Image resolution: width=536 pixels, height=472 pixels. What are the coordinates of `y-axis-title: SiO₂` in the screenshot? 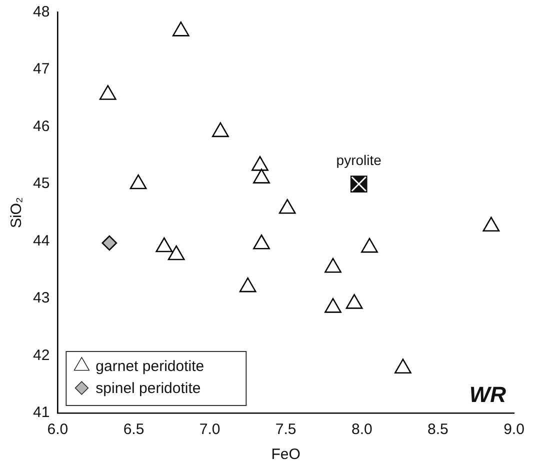 It's located at (17, 212).